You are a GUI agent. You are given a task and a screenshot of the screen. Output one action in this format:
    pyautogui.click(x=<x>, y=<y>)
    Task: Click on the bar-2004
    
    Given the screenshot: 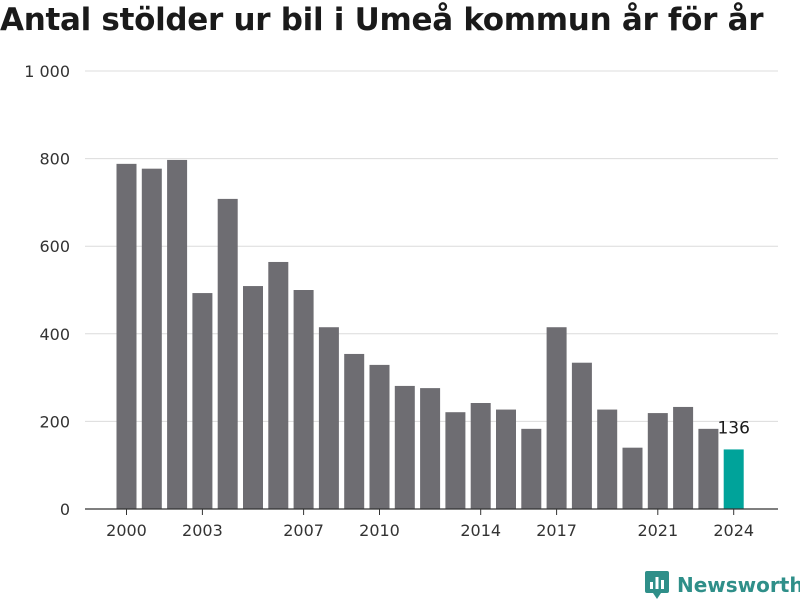 What is the action you would take?
    pyautogui.click(x=227, y=353)
    